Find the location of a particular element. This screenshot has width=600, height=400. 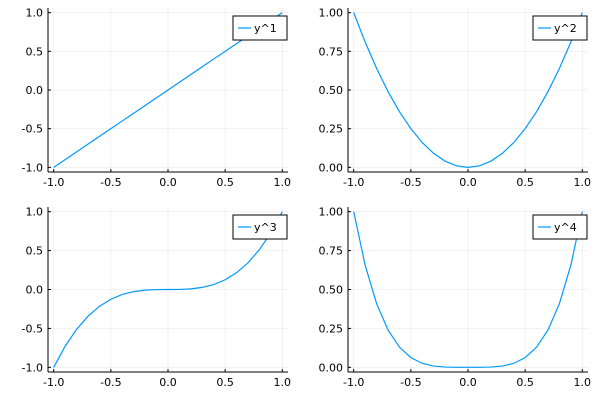

y1-legend-label: y^1 is located at coordinates (265, 28).